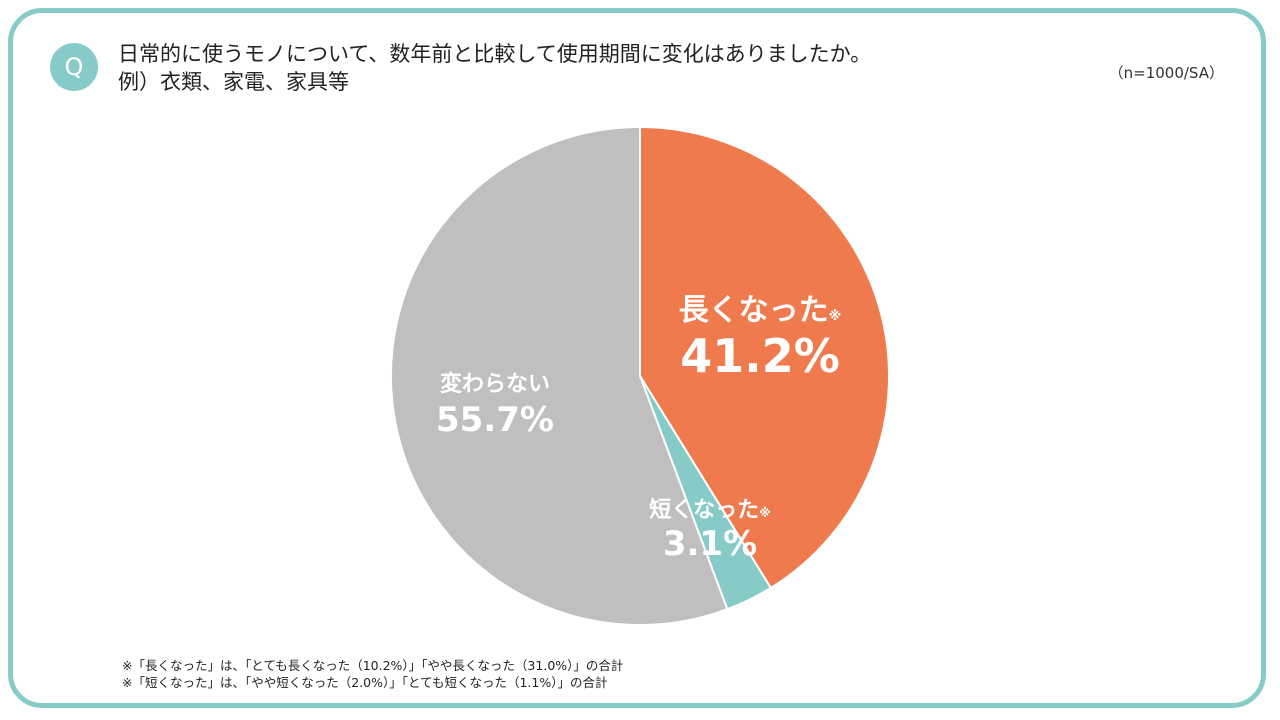 The width and height of the screenshot is (1280, 720). What do you see at coordinates (753, 310) in the screenshot?
I see `label-text: 長くなった` at bounding box center [753, 310].